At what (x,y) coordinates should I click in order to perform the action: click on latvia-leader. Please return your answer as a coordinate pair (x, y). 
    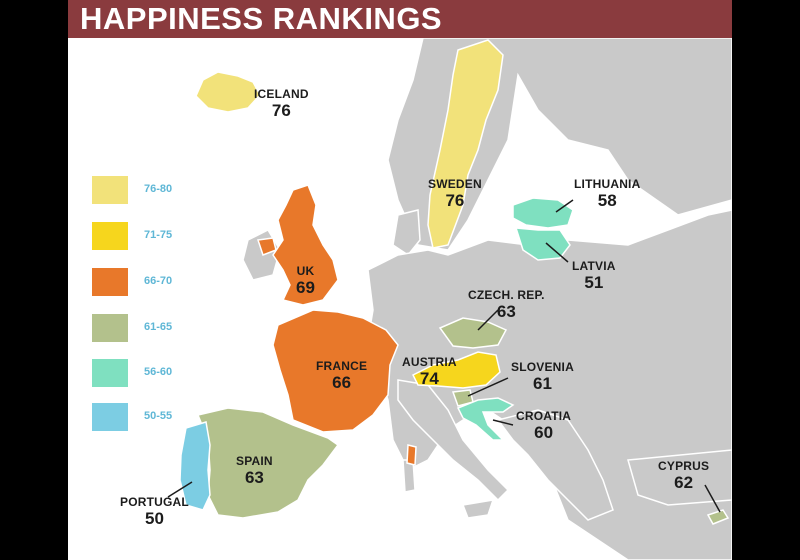
    Looking at the image, I should click on (557, 252).